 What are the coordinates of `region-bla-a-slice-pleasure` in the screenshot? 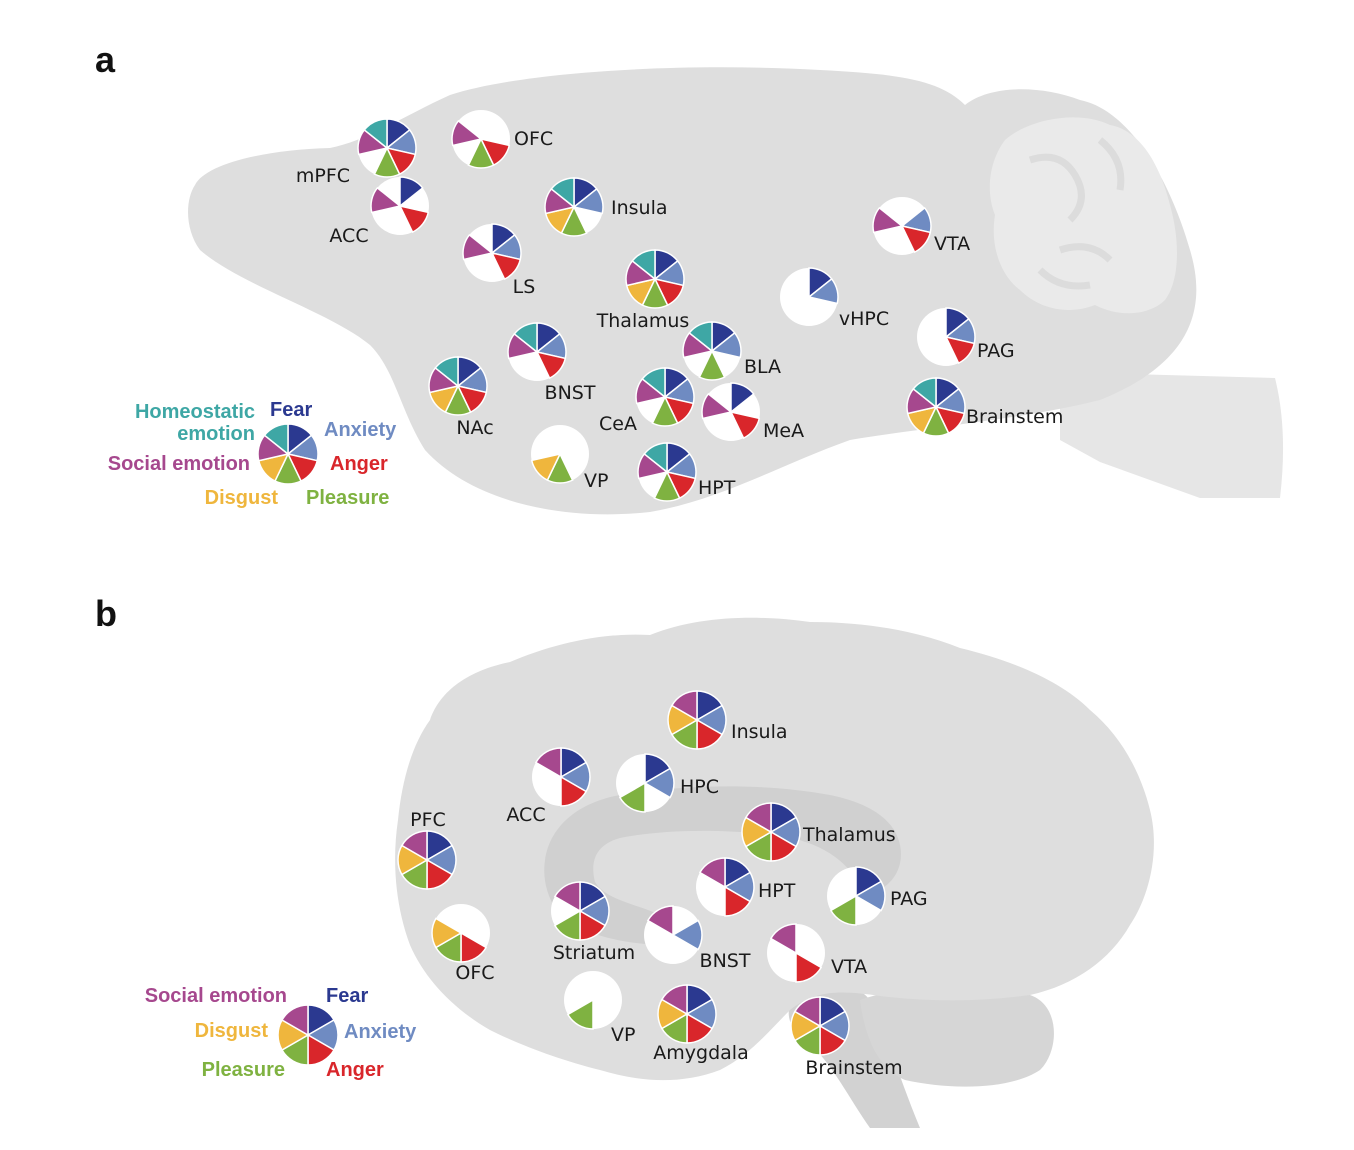 It's located at (712, 365).